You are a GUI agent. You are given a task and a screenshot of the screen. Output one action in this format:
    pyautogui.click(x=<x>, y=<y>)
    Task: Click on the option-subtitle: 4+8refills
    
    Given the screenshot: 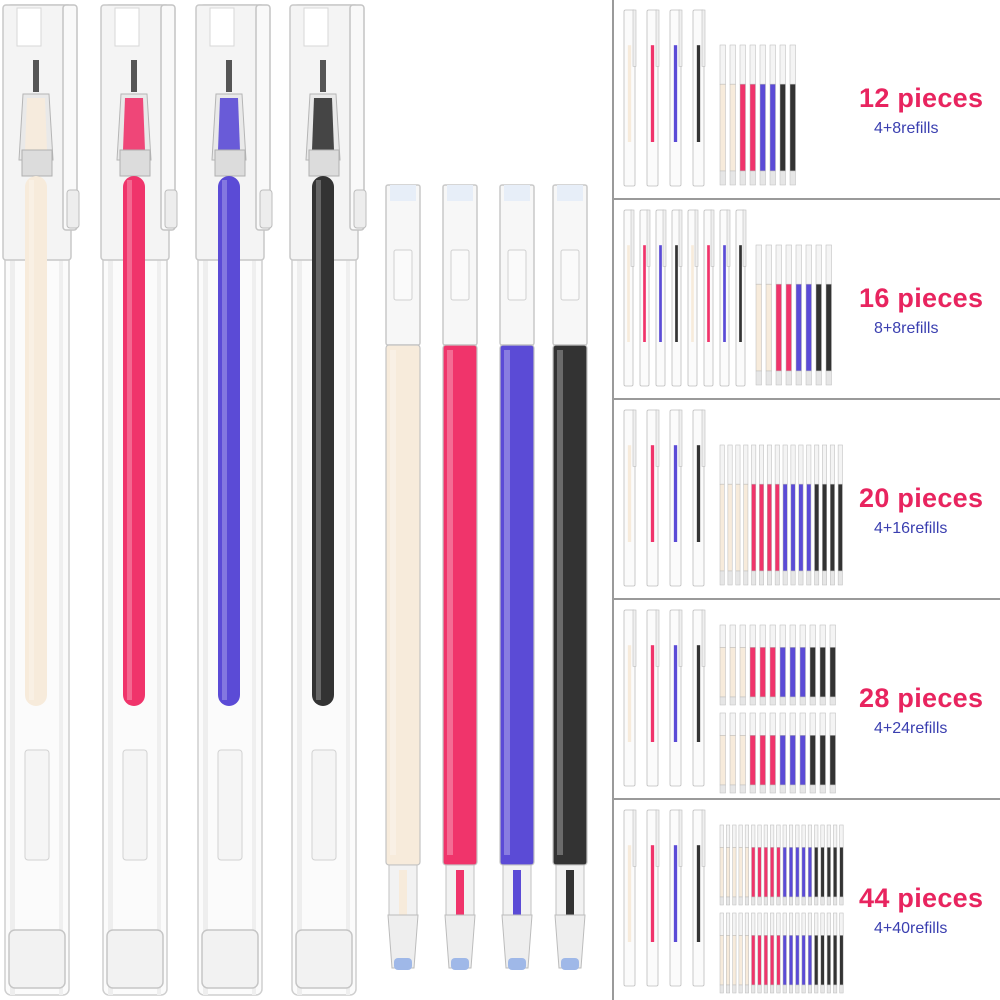 What is the action you would take?
    pyautogui.click(x=906, y=128)
    